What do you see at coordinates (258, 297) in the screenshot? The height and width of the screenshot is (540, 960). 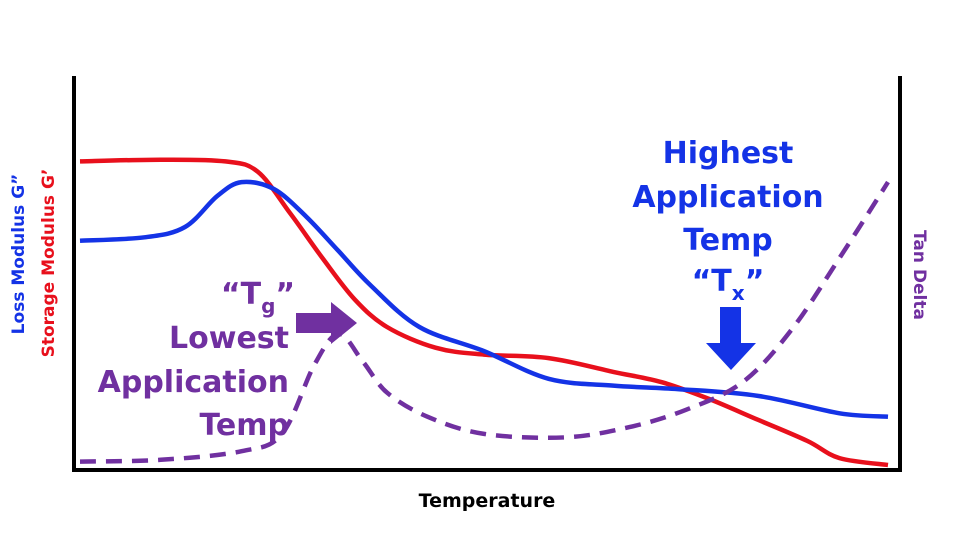 I see `tg-symbol: “Tg”` at bounding box center [258, 297].